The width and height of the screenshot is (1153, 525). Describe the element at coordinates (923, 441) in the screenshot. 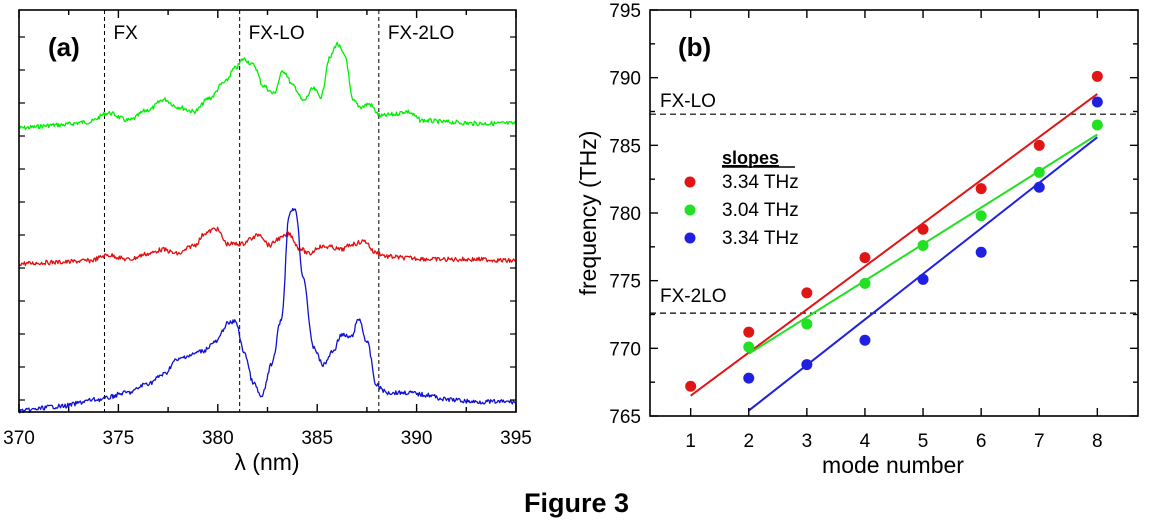

I see `x-tick-label: 5` at that location.